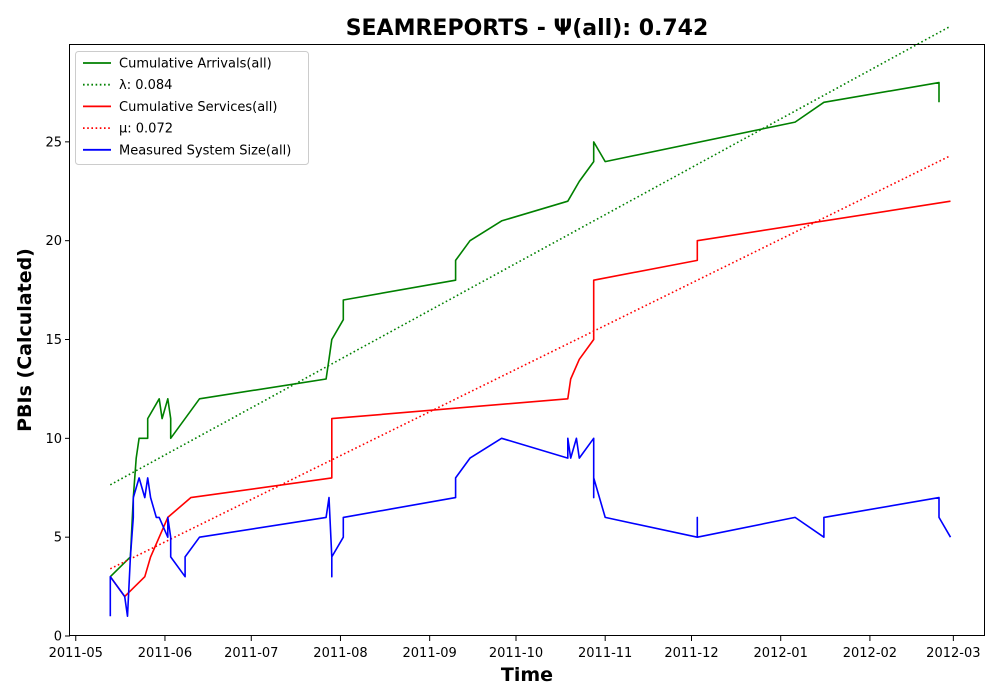 The height and width of the screenshot is (700, 1000). What do you see at coordinates (25, 340) in the screenshot?
I see `y-axis-label: PBIs (Calculated)` at bounding box center [25, 340].